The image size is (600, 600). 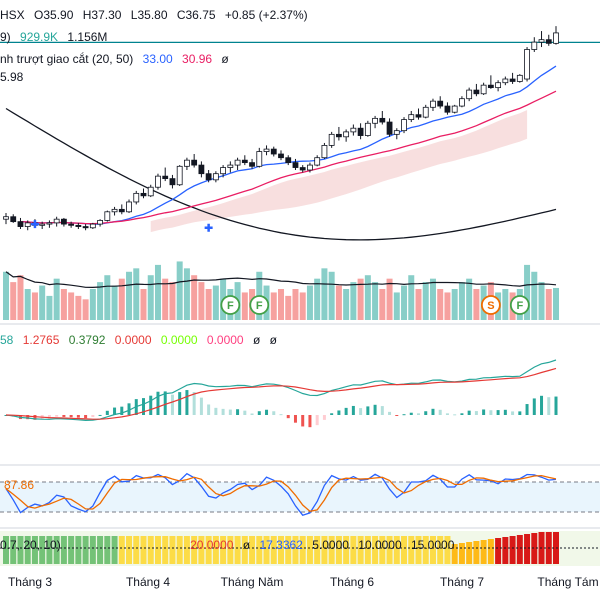 I want to click on split-badge: S, so click(x=490, y=305).